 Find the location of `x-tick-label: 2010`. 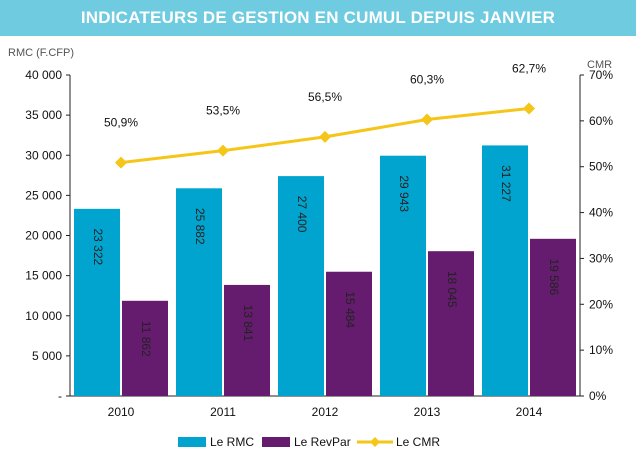

x-tick-label: 2010 is located at coordinates (121, 412).